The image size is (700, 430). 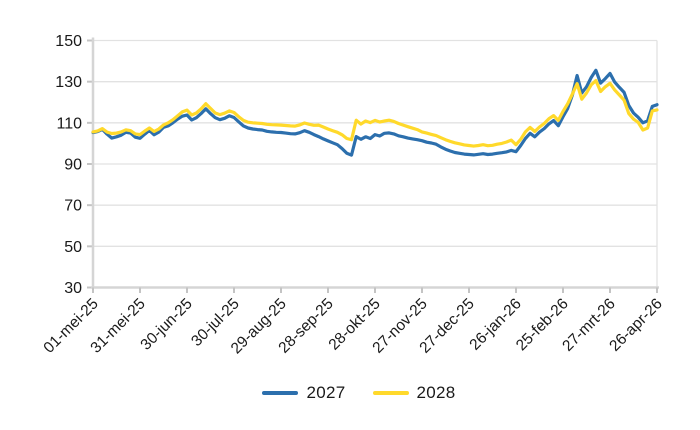 What do you see at coordinates (68, 82) in the screenshot?
I see `y-axis-label: 130` at bounding box center [68, 82].